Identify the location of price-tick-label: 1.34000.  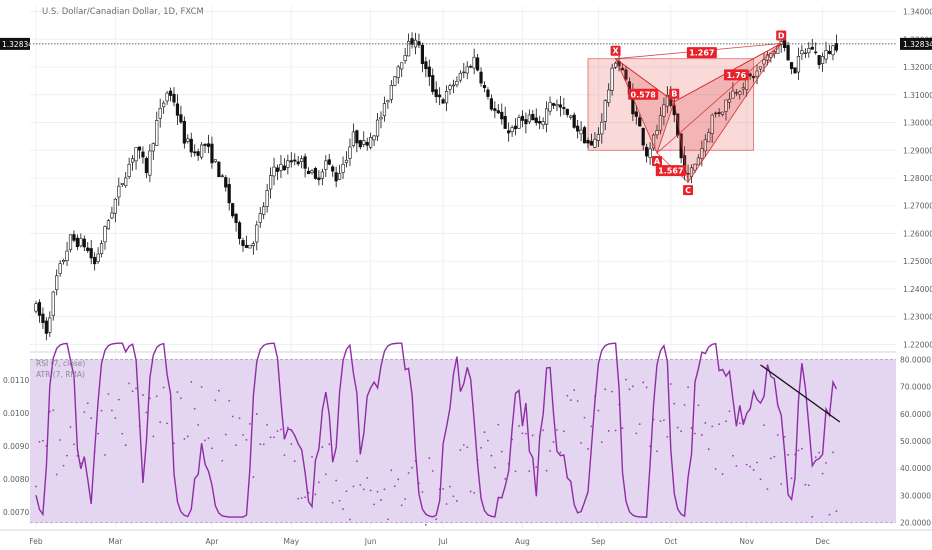
(917, 12).